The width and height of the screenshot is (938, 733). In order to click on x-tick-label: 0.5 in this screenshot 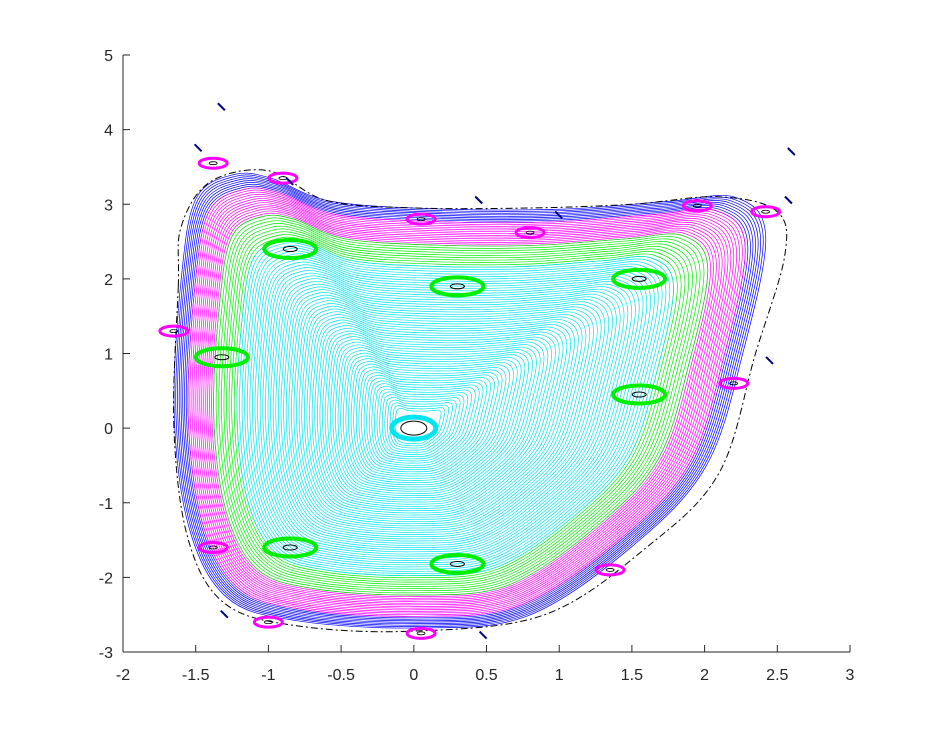, I will do `click(486, 675)`.